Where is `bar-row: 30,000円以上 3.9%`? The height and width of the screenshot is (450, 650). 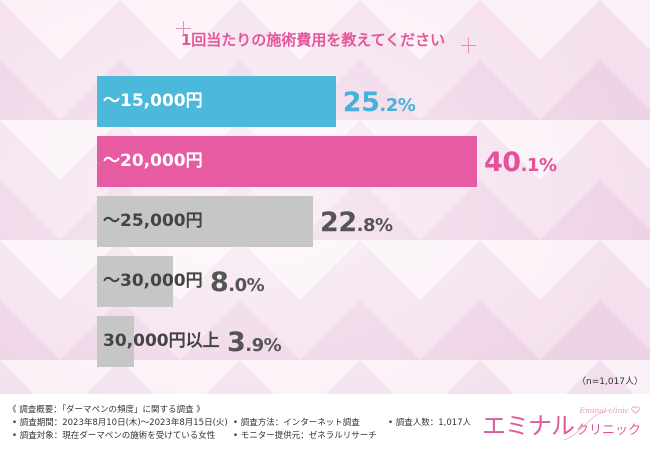
bar-row: 30,000円以上 3.9% is located at coordinates (325, 341).